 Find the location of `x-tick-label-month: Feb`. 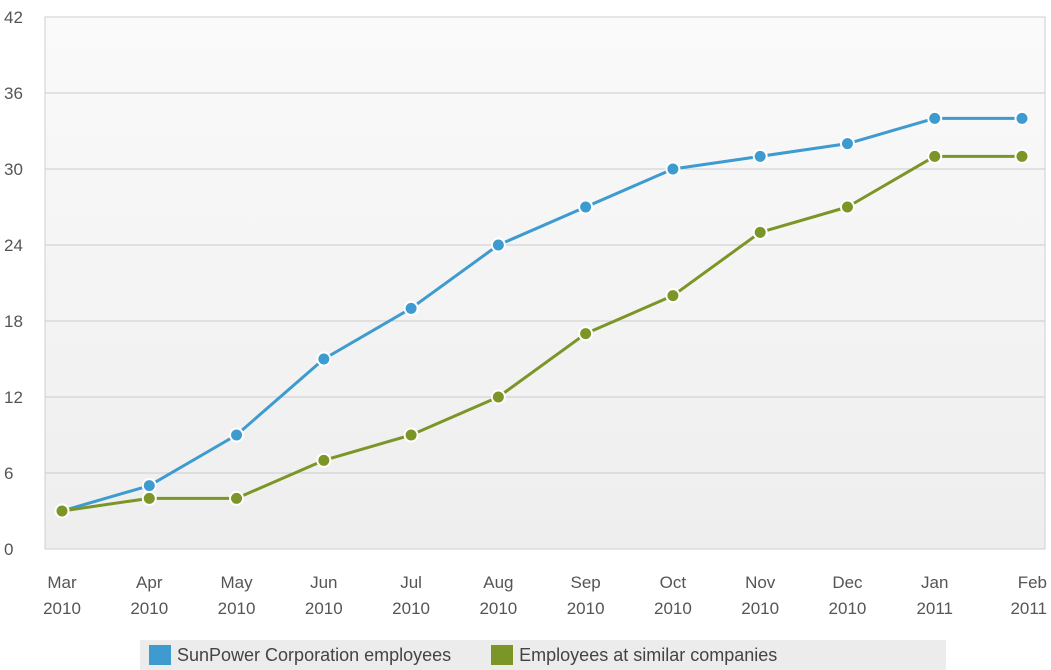

x-tick-label-month: Feb is located at coordinates (1032, 582).